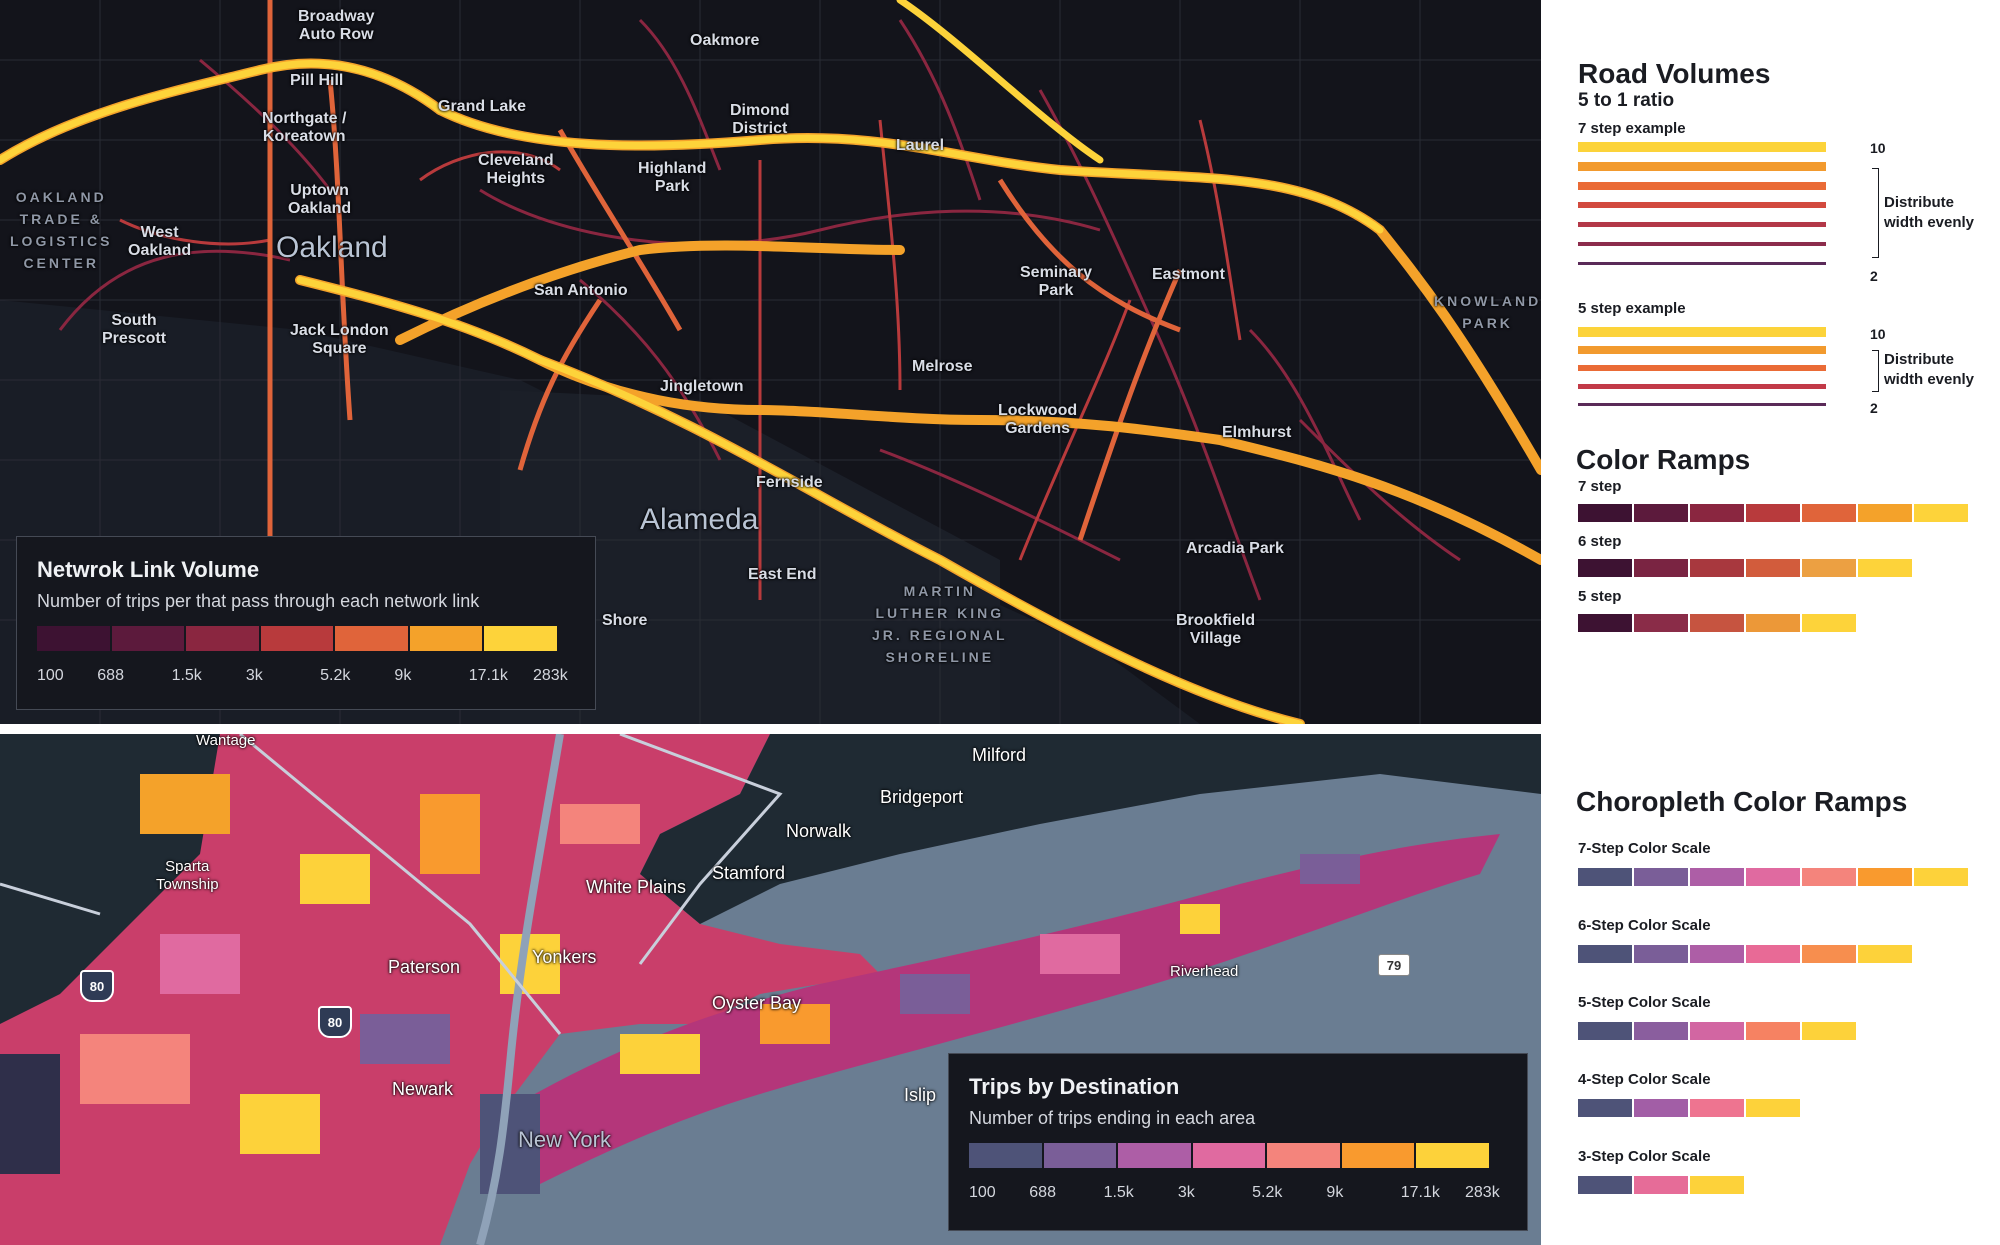 The height and width of the screenshot is (1245, 2000). What do you see at coordinates (482, 106) in the screenshot?
I see `label-grand-lake: Grand Lake` at bounding box center [482, 106].